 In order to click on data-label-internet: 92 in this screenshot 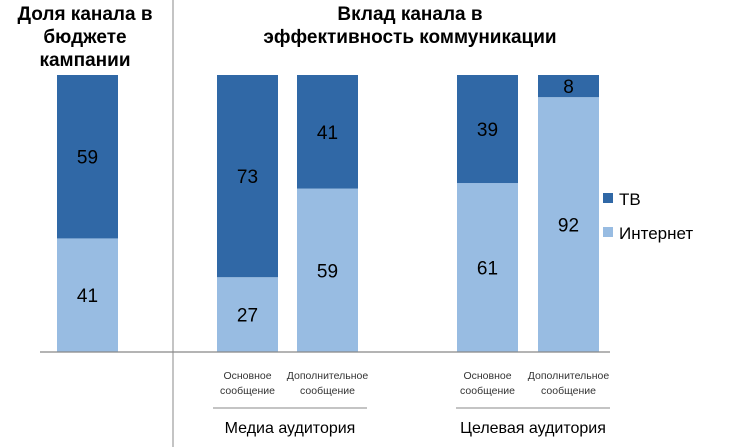, I will do `click(568, 226)`.